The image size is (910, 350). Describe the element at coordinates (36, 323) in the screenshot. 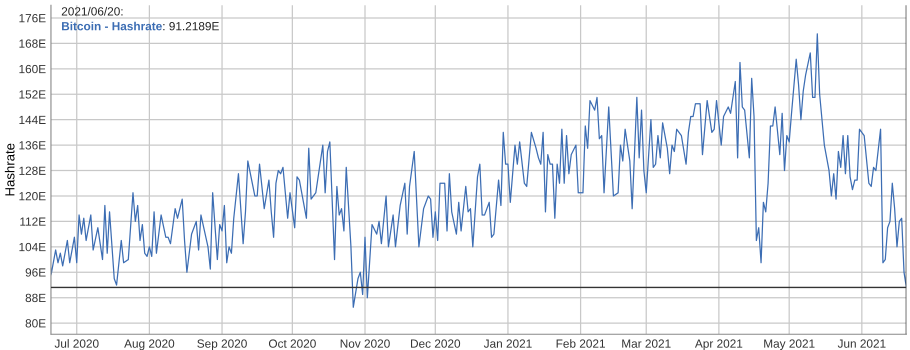

I see `y-tick-label: 80E` at that location.